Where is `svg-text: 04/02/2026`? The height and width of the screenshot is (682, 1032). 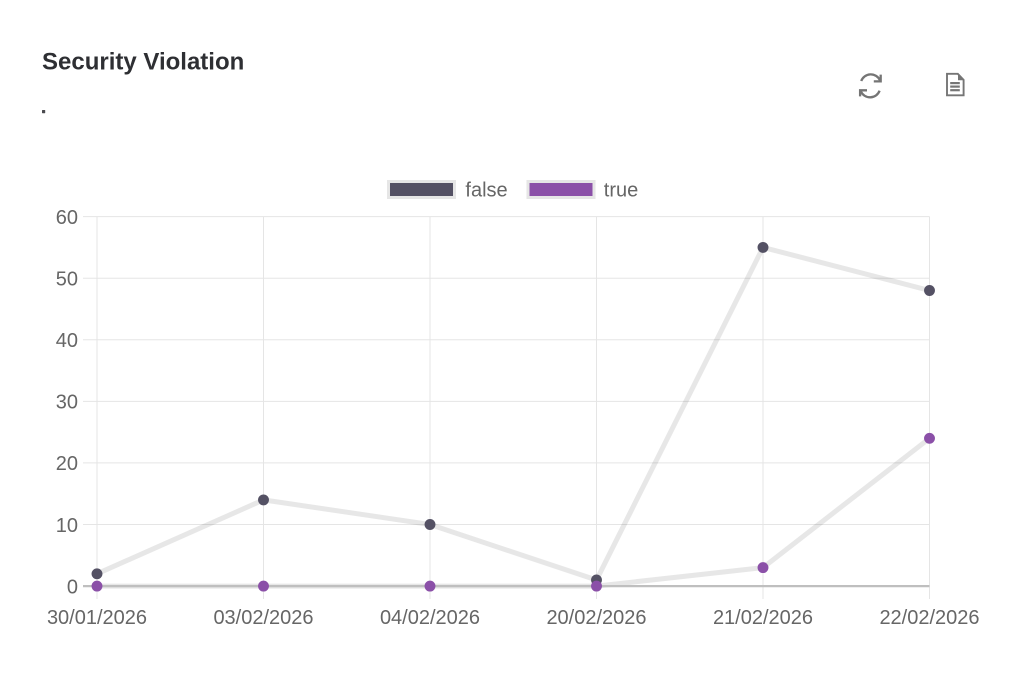 svg-text: 04/02/2026 is located at coordinates (430, 618).